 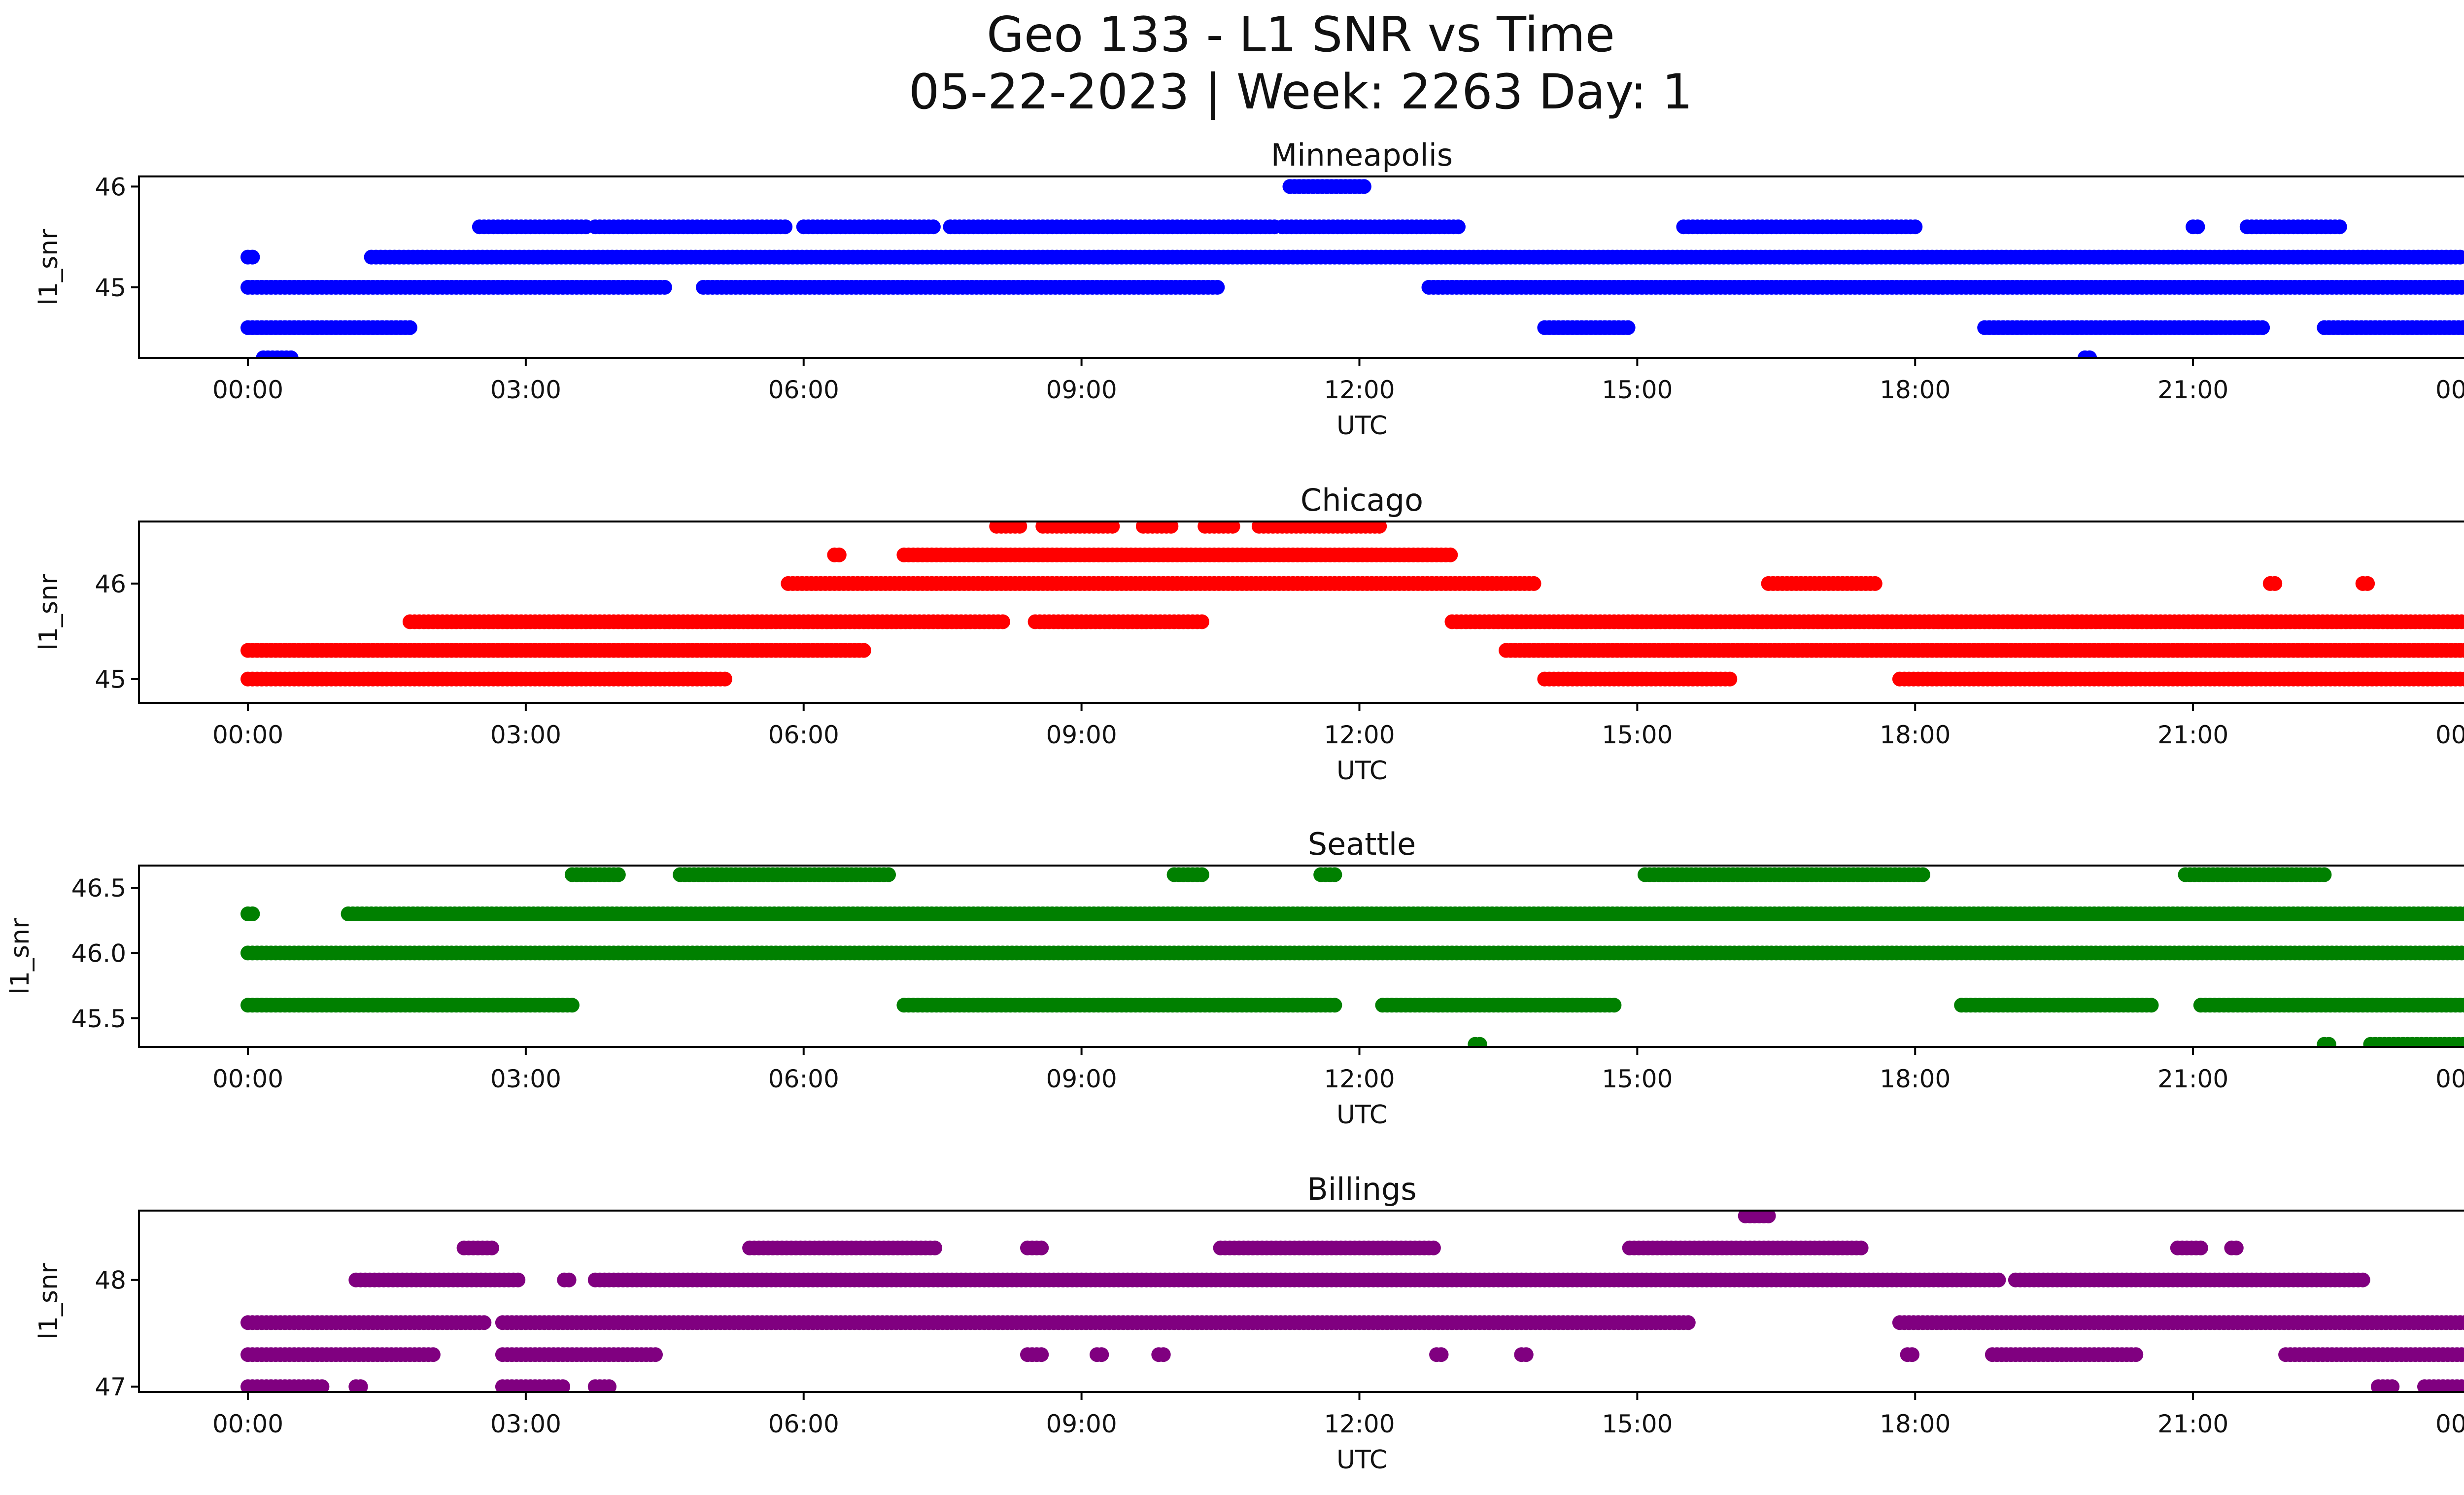 What do you see at coordinates (98, 953) in the screenshot?
I see `y-tick-label: 46.0` at bounding box center [98, 953].